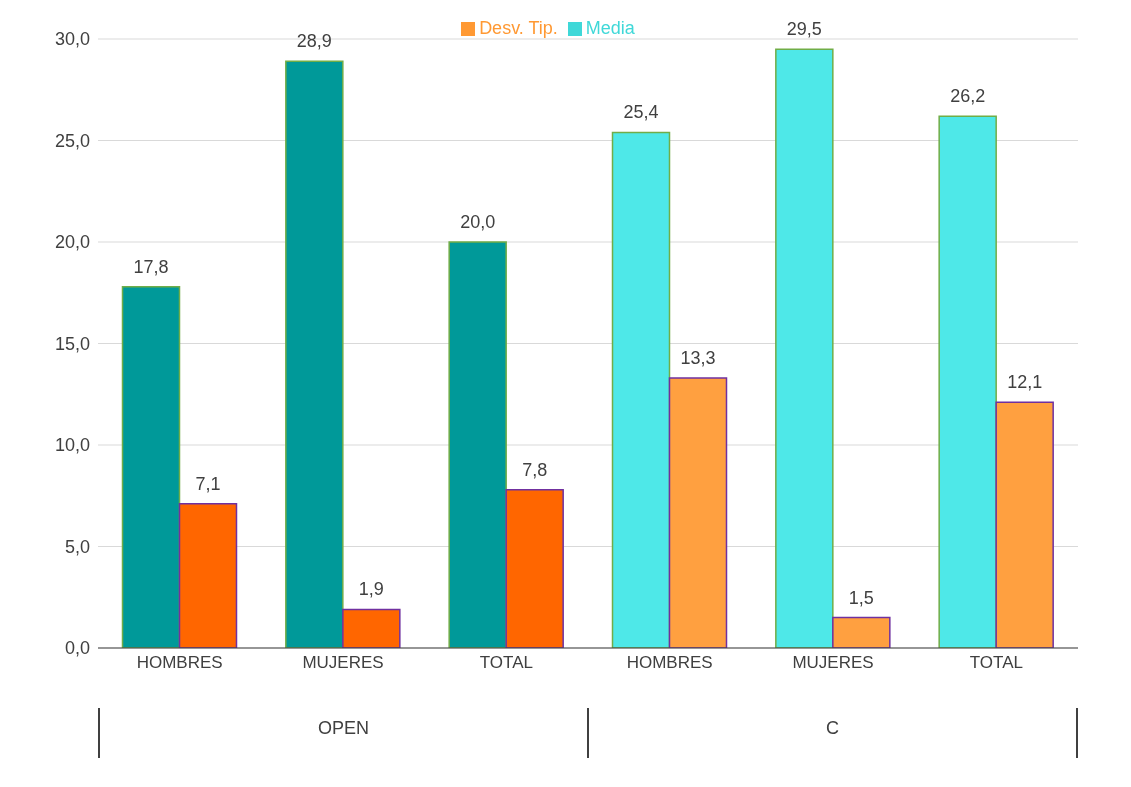  I want to click on data-label: 26,2, so click(968, 96).